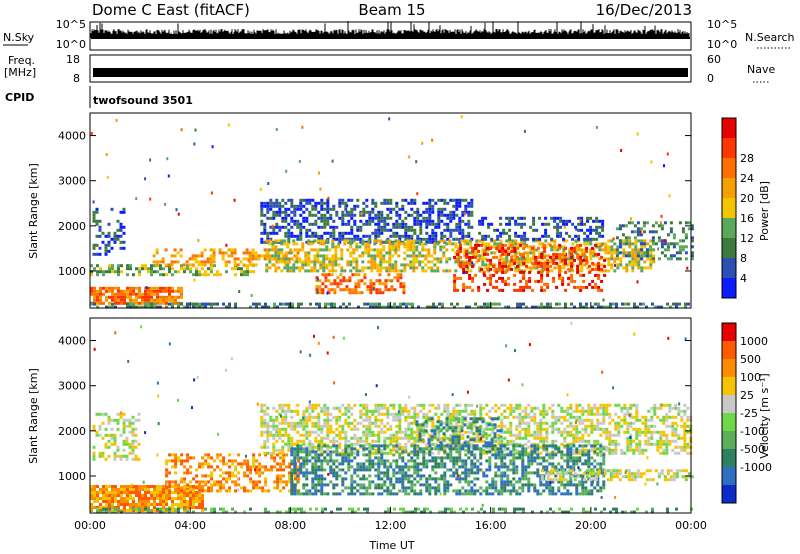  I want to click on power-speckle, so click(422, 143).